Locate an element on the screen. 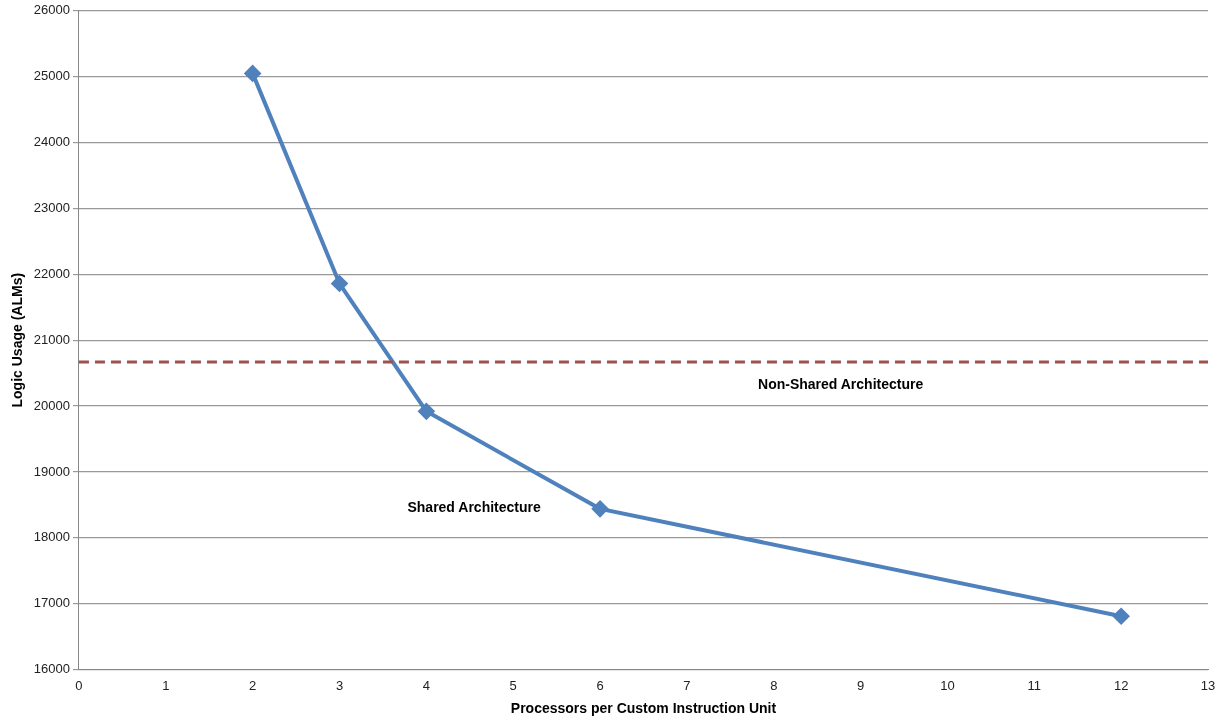  x-tick-label: 10 is located at coordinates (947, 685).